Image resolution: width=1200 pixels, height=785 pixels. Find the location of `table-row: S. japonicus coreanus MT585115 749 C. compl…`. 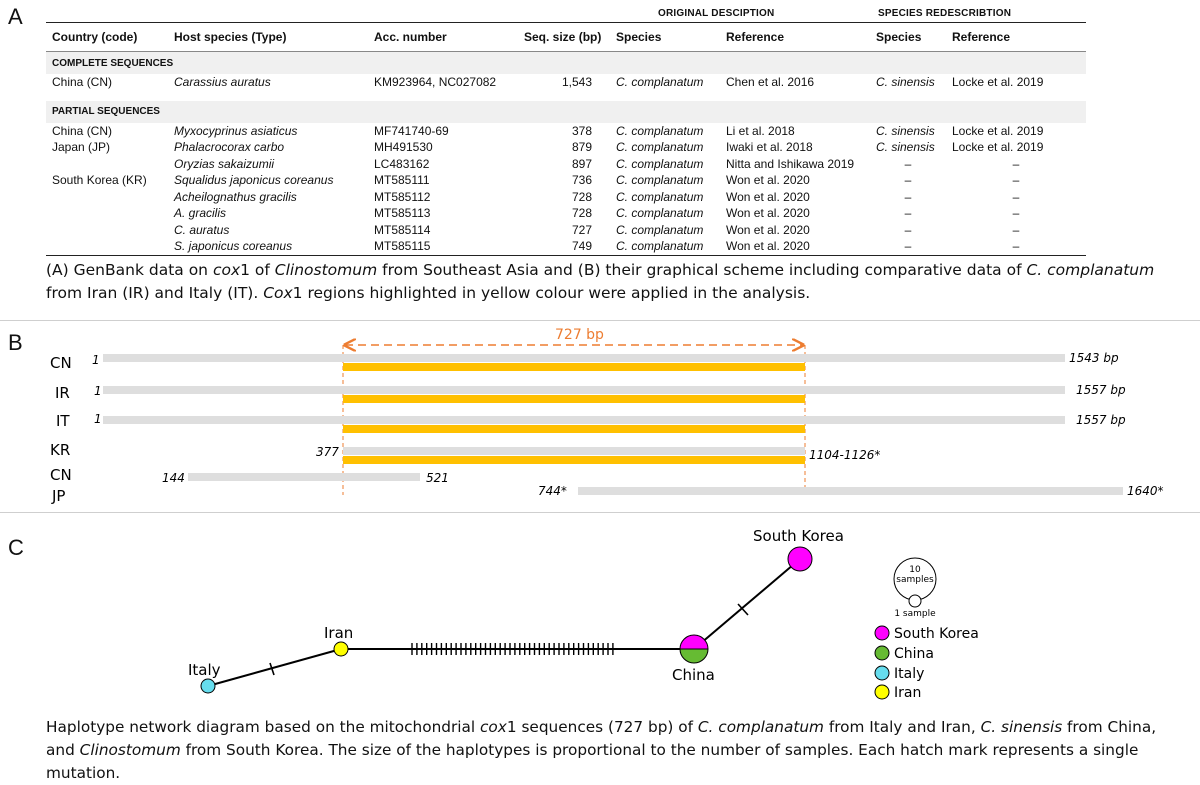

table-row: S. japonicus coreanus MT585115 749 C. compl… is located at coordinates (566, 247).